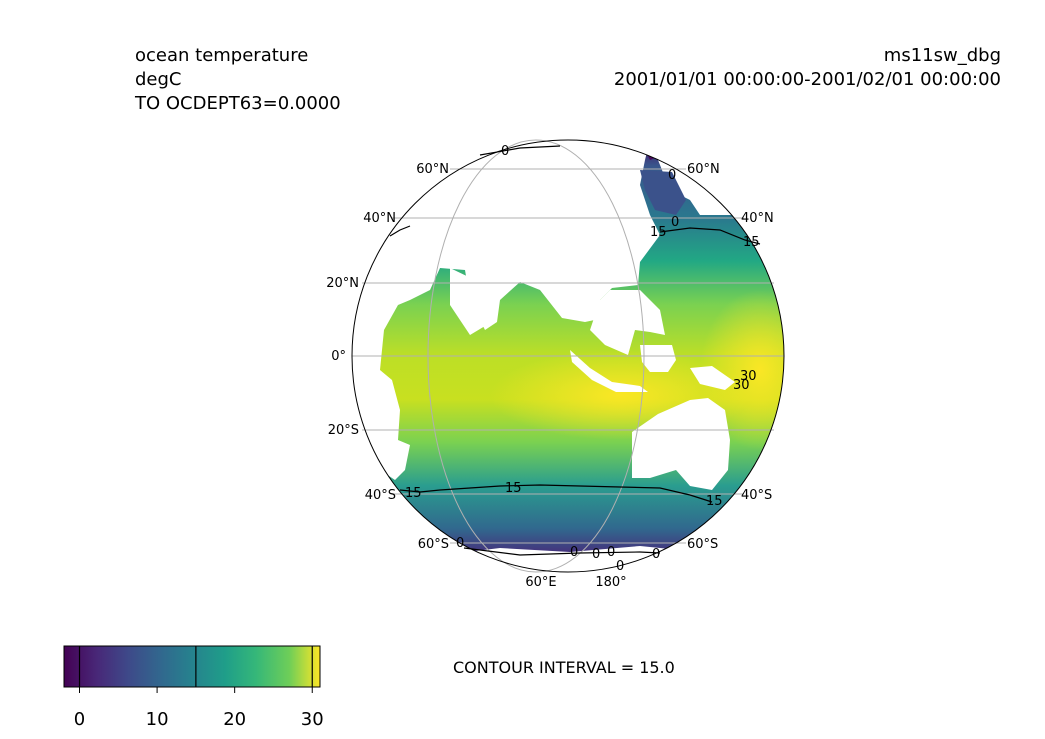 This screenshot has height=739, width=1045. Describe the element at coordinates (425, 209) in the screenshot. I see `small-island` at that location.